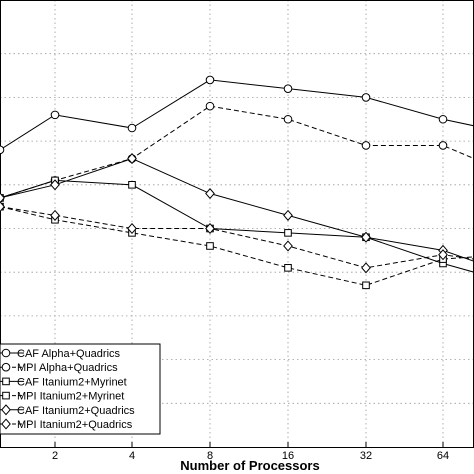 The height and width of the screenshot is (474, 474). I want to click on x-tick-label: 64, so click(443, 456).